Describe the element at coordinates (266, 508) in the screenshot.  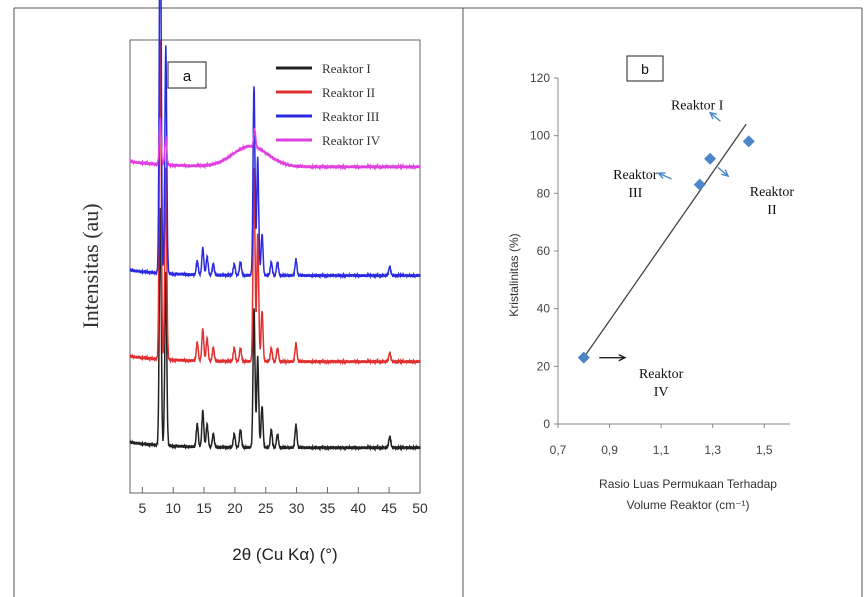
I see `x-tick-label-a-5: 25` at that location.